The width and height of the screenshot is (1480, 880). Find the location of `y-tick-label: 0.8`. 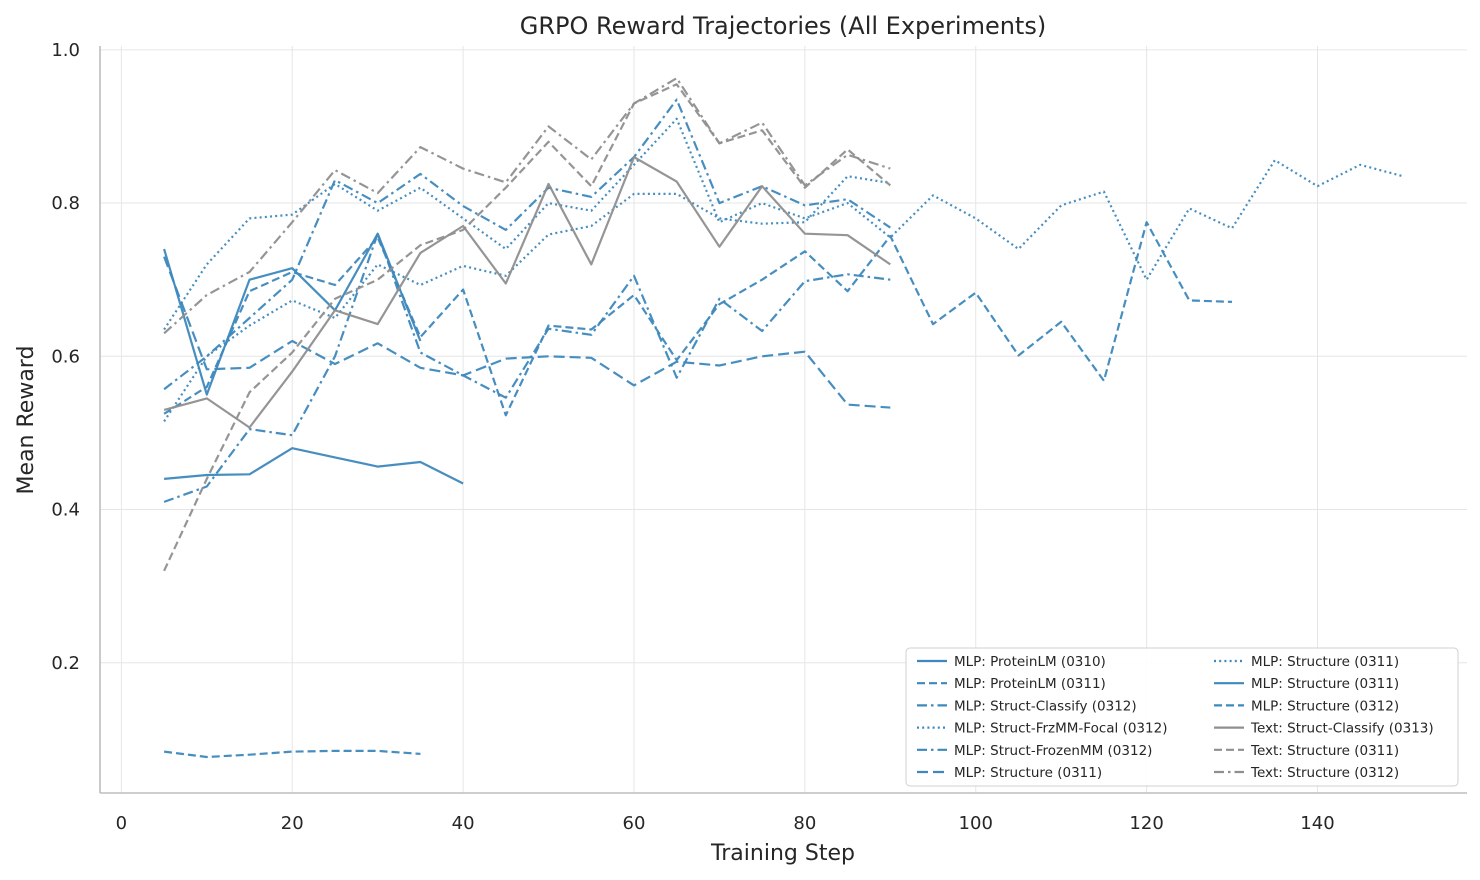

y-tick-label: 0.8 is located at coordinates (65, 203).